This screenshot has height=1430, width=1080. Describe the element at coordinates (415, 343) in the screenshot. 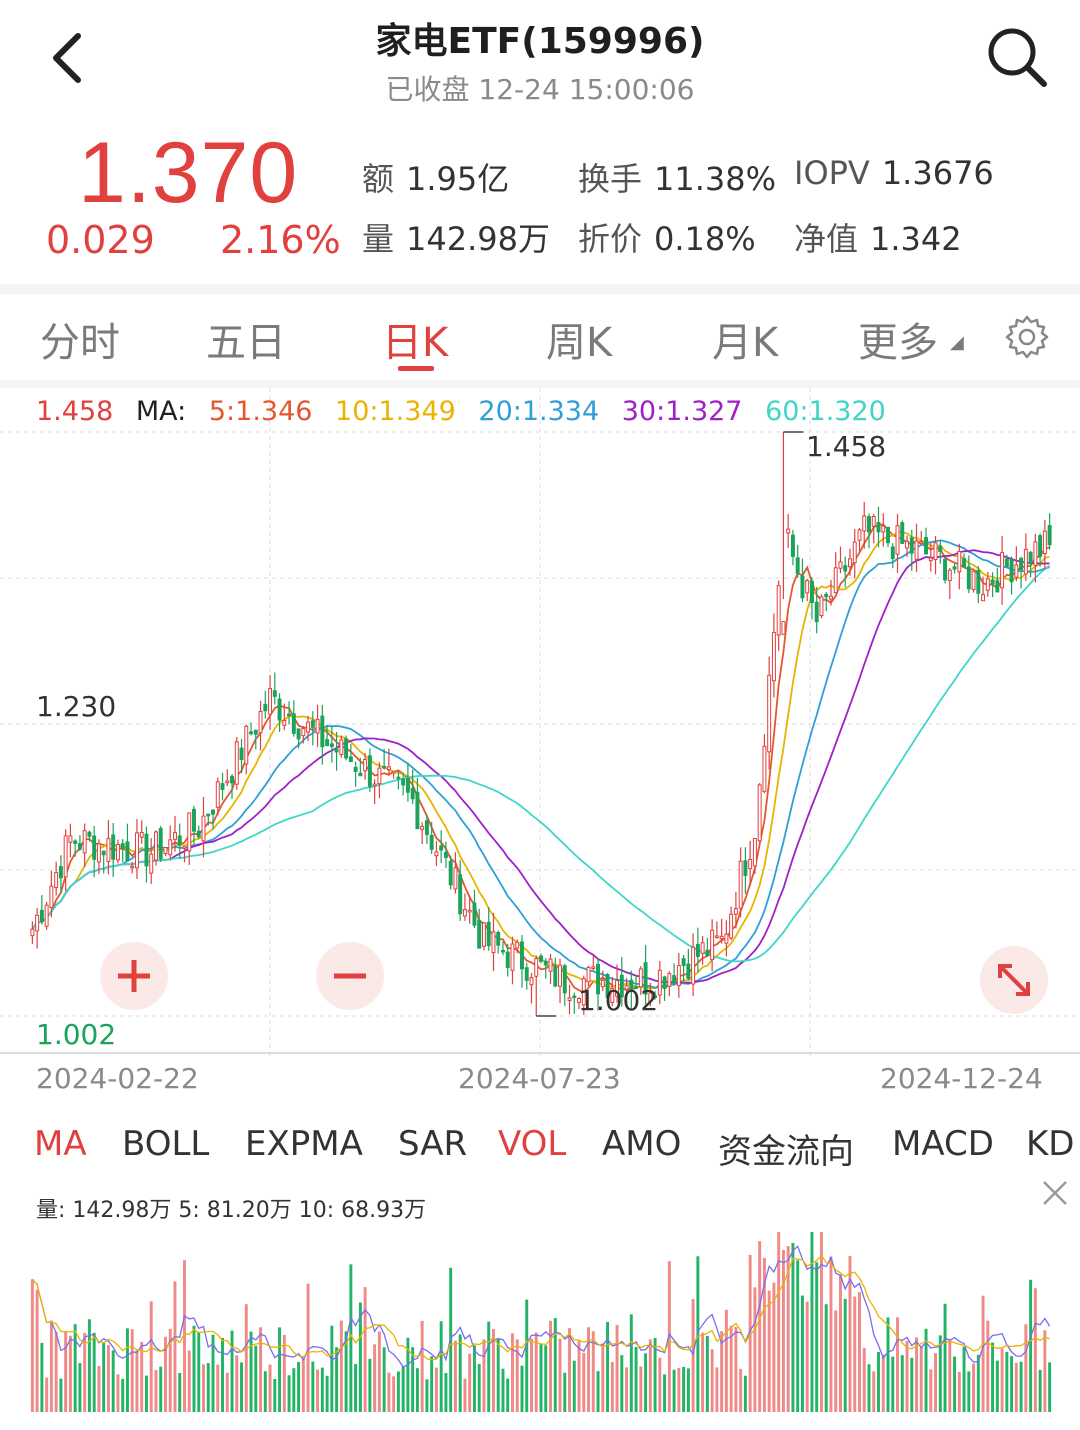

I see `tab-daily-k: 日K` at that location.